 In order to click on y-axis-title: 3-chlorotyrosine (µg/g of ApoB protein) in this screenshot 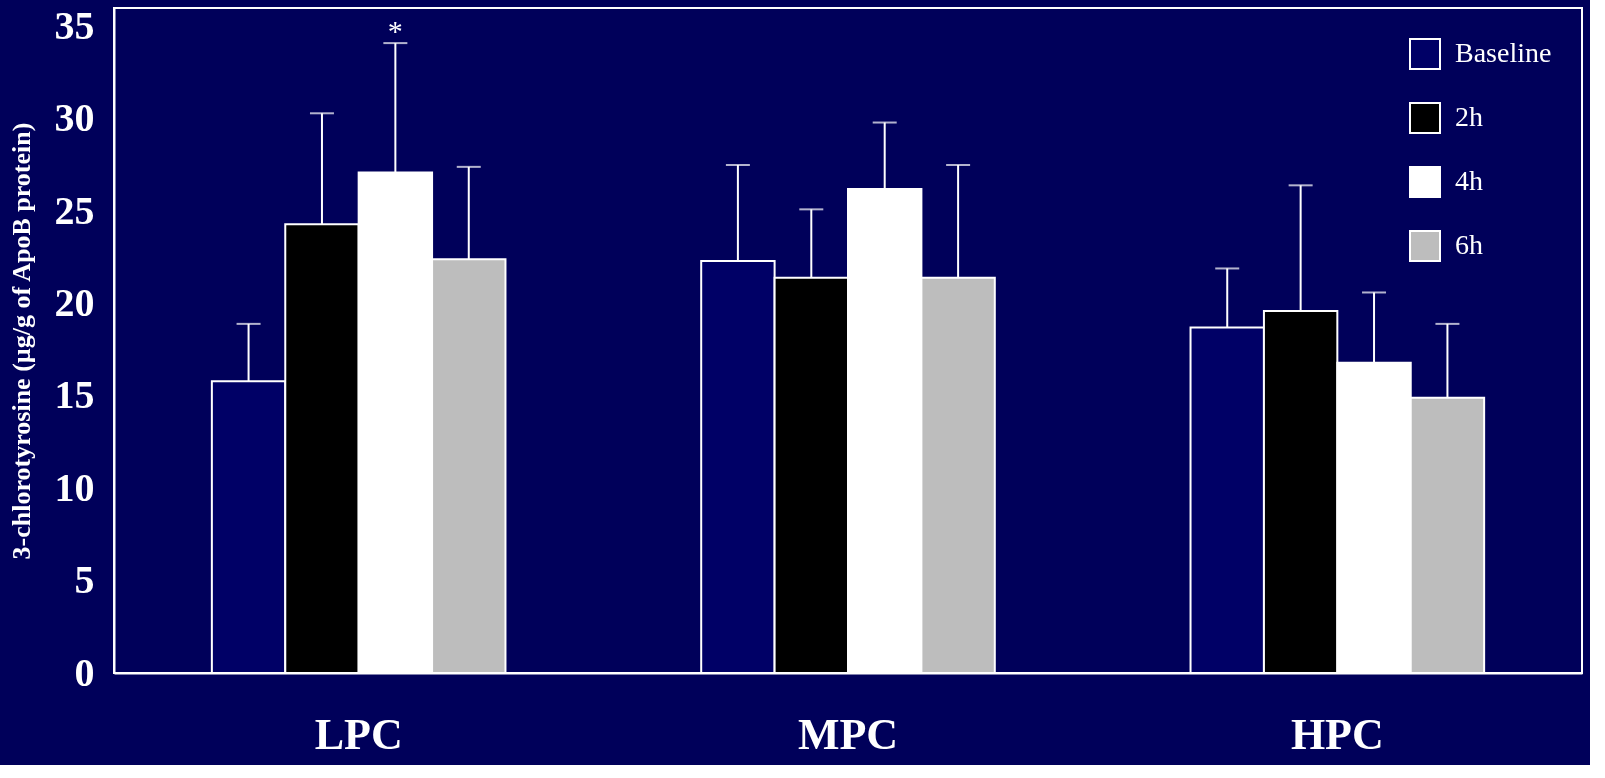, I will do `click(21, 341)`.